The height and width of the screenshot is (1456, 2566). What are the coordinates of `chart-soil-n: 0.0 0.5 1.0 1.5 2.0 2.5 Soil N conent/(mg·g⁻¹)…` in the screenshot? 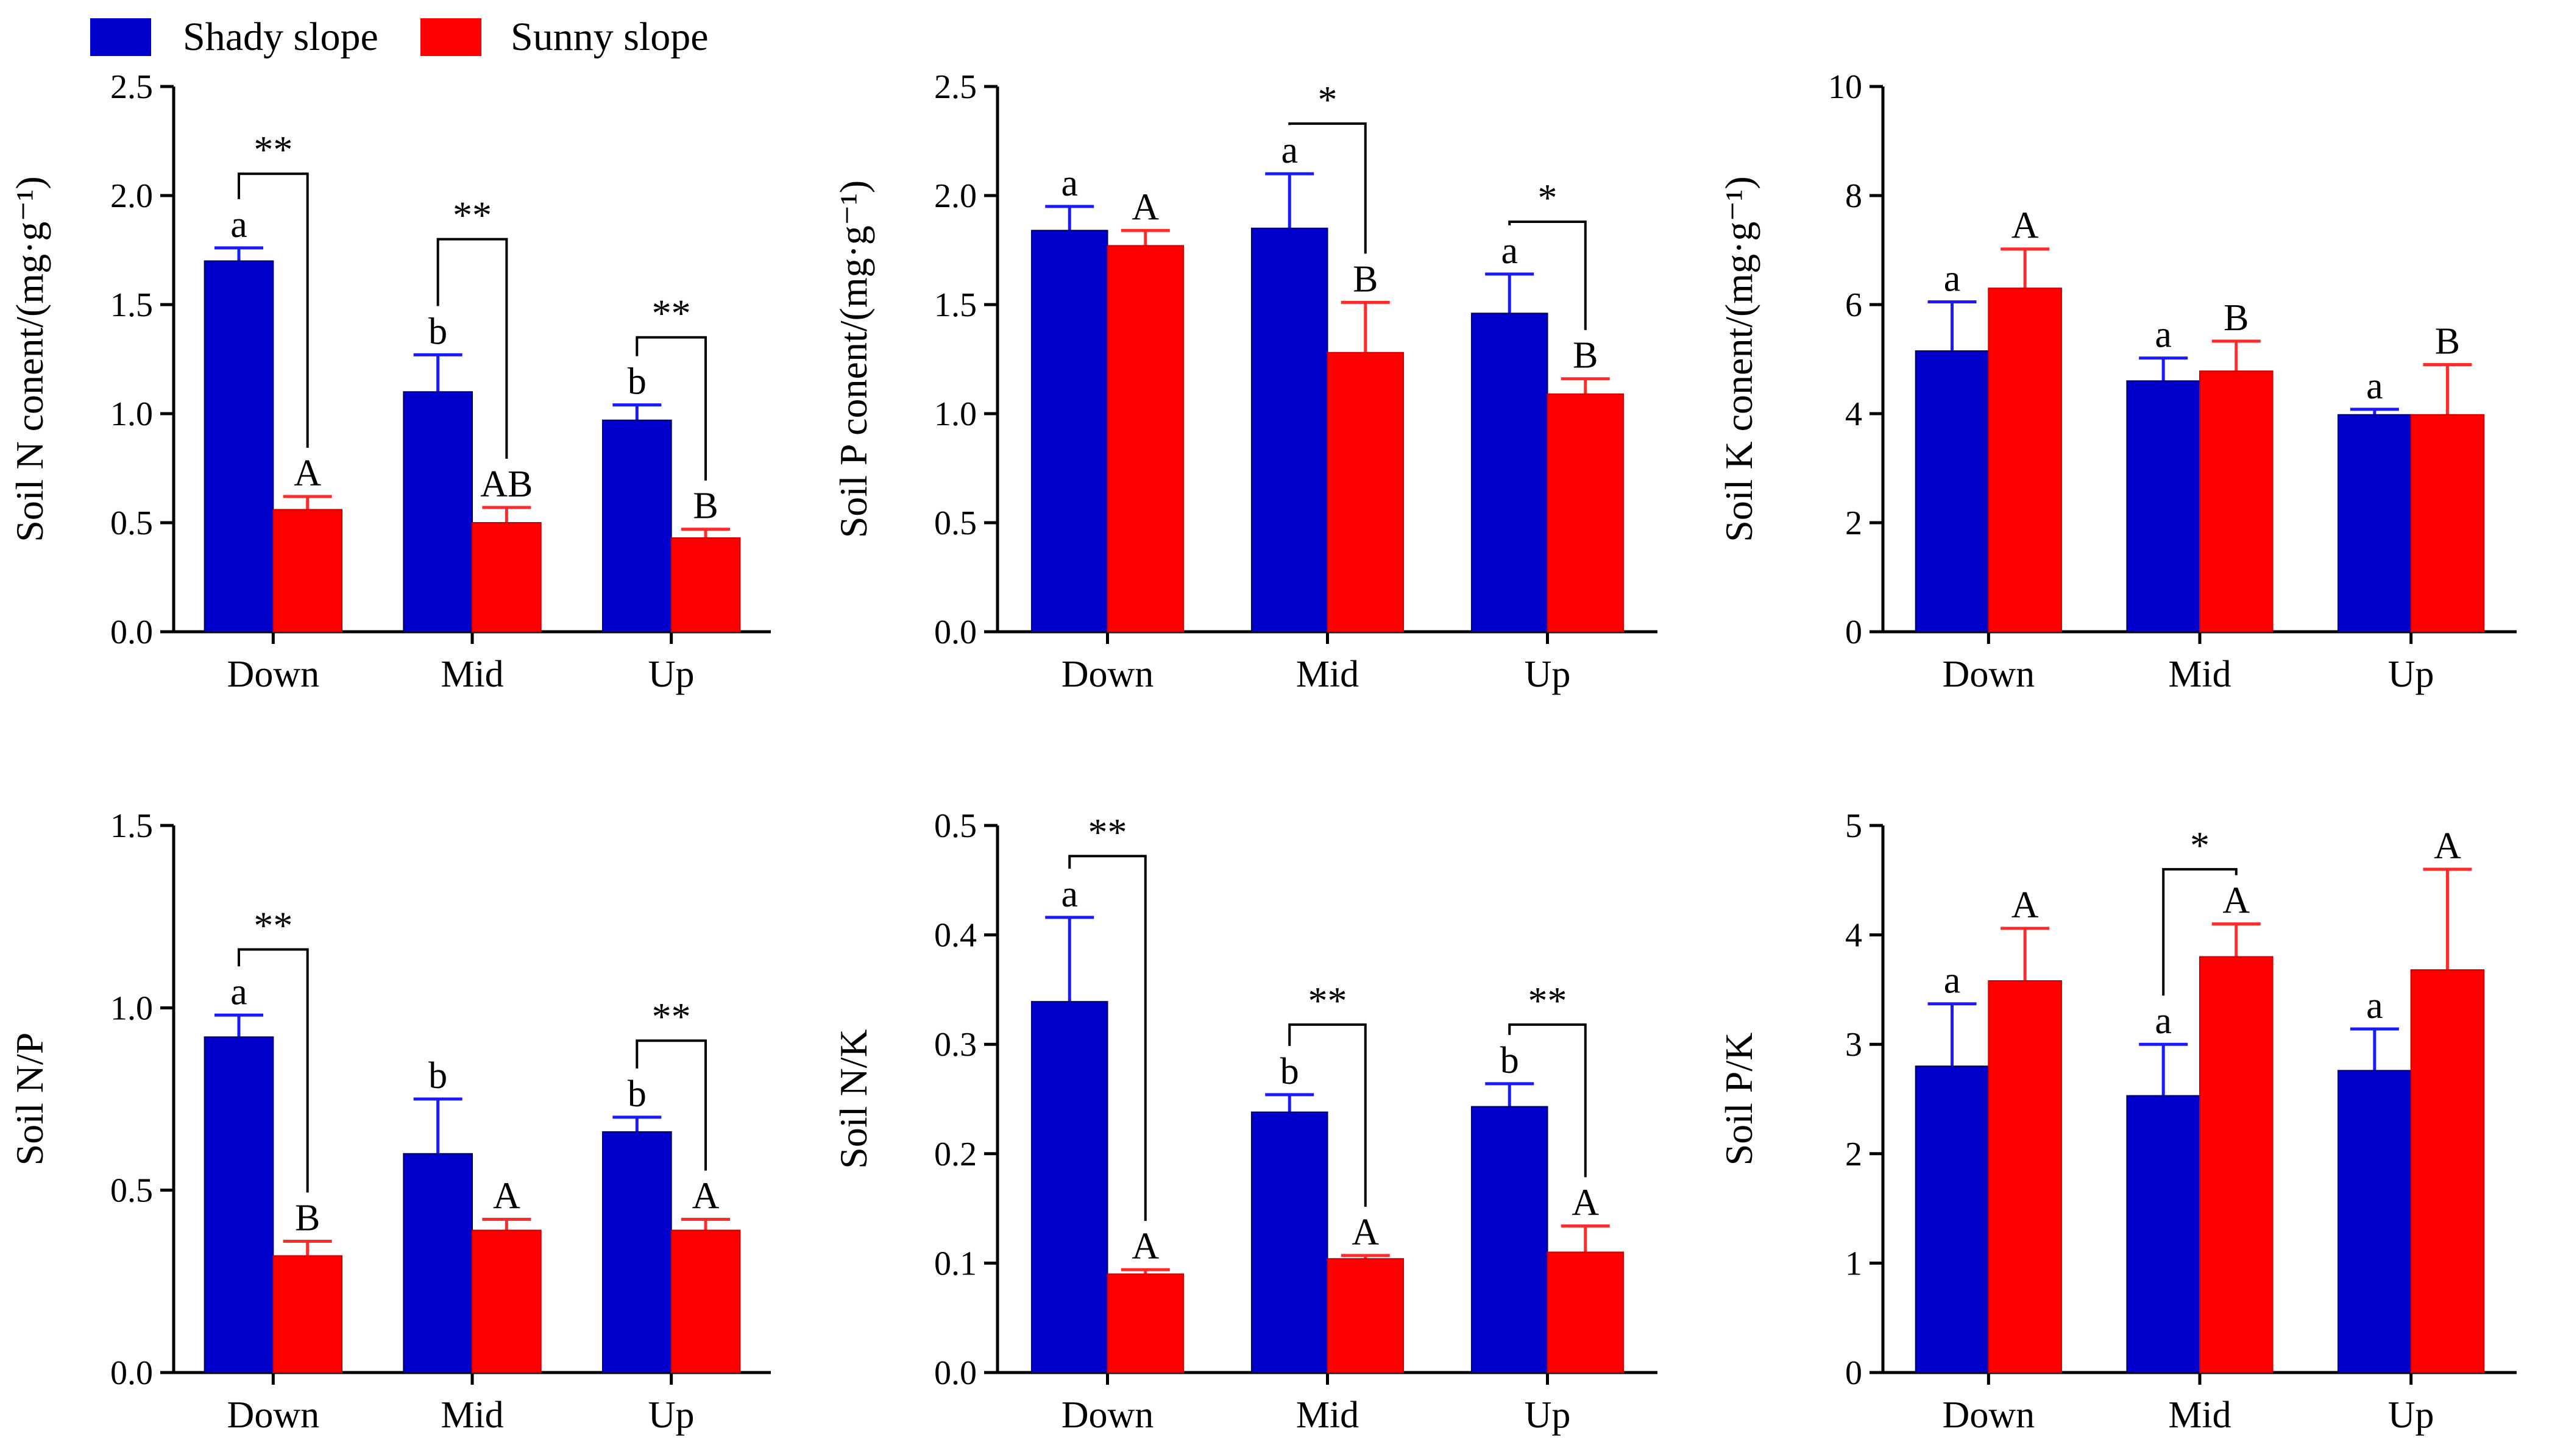 It's located at (390, 381).